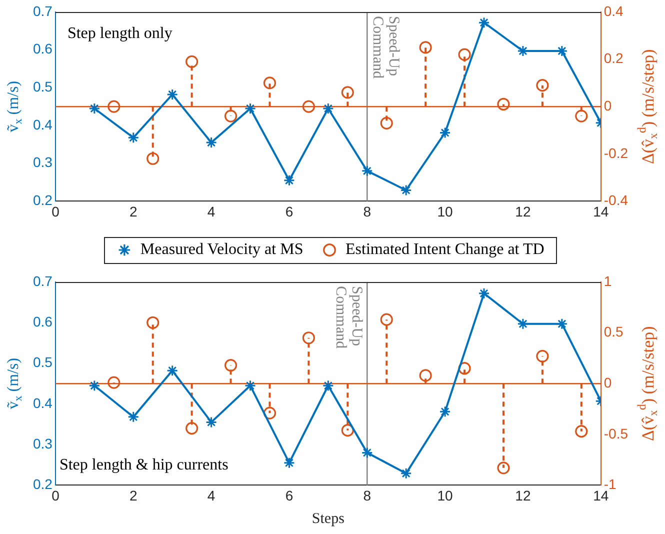  I want to click on y2-tick-label: 0.2, so click(614, 58).